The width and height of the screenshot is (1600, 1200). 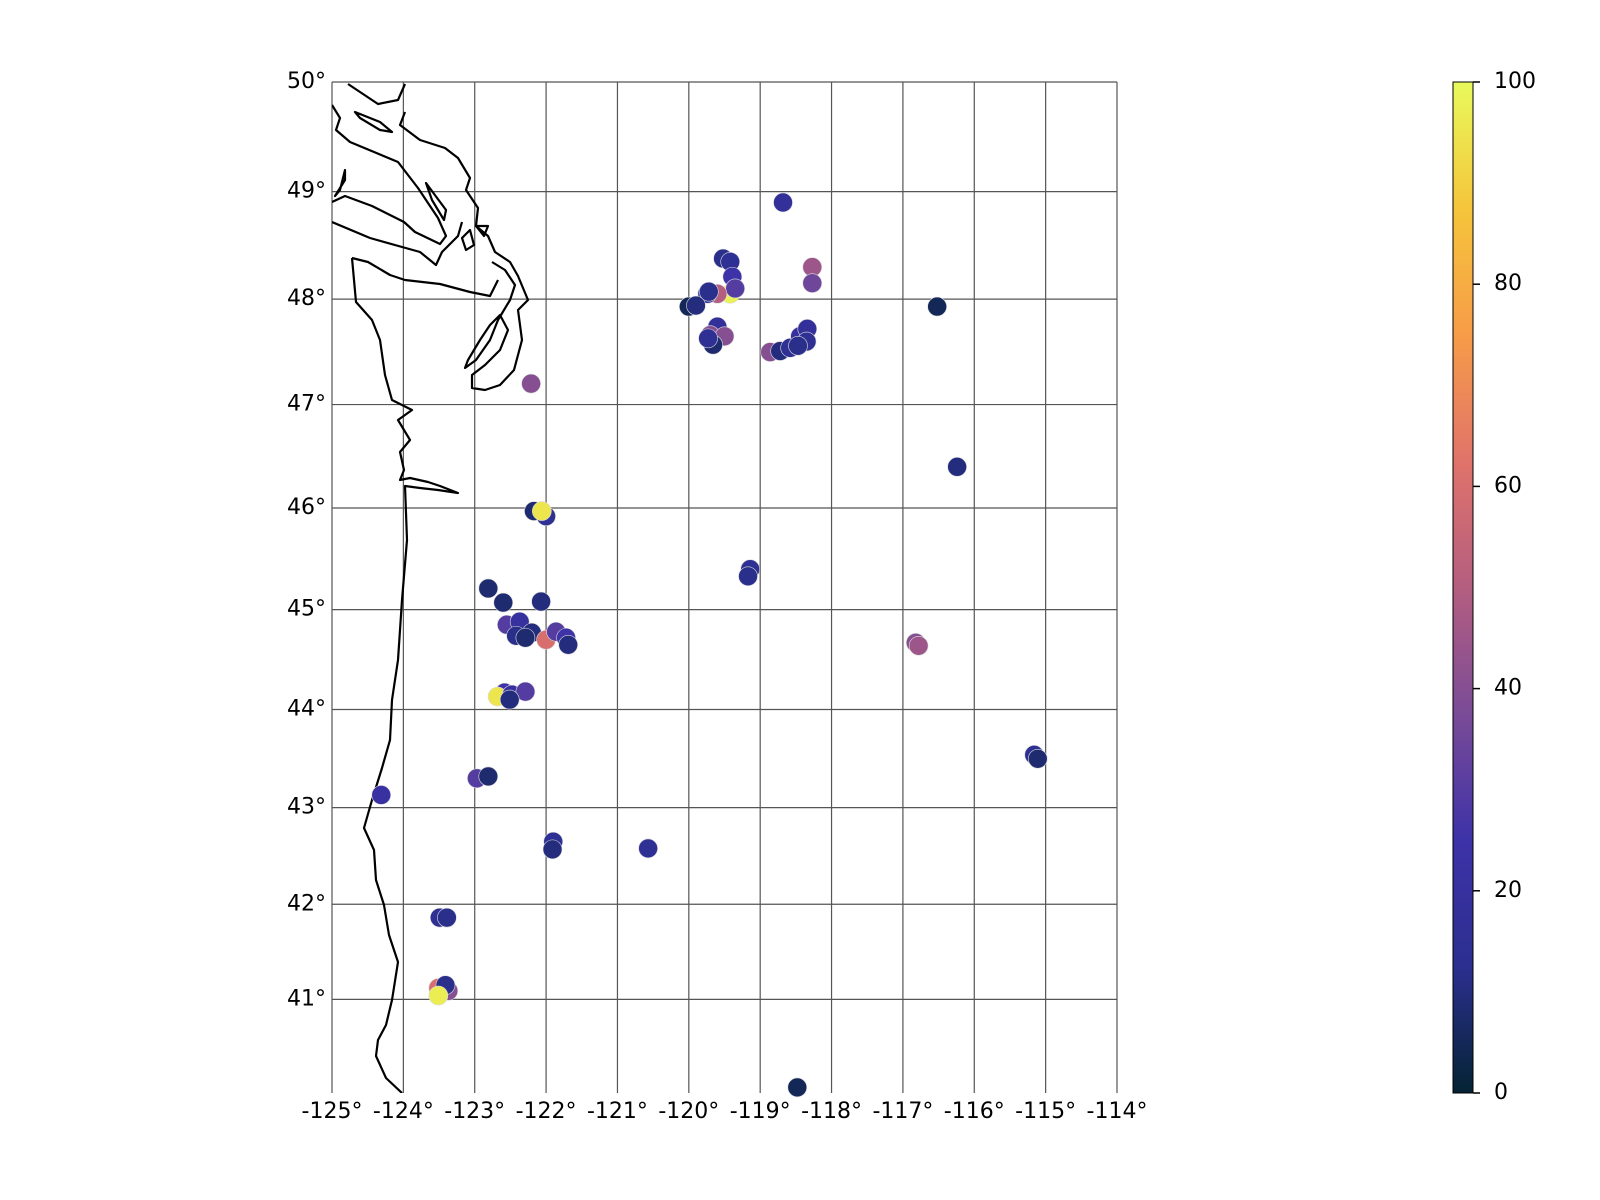 I want to click on y-tick-label: 49°, so click(x=306, y=191).